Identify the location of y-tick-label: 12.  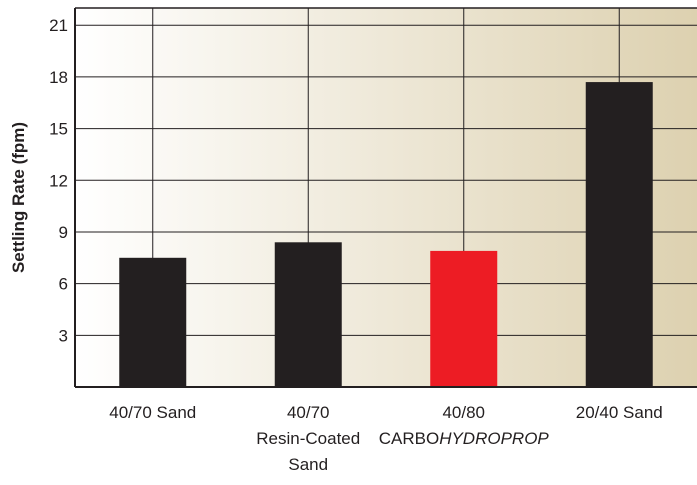
(58, 180).